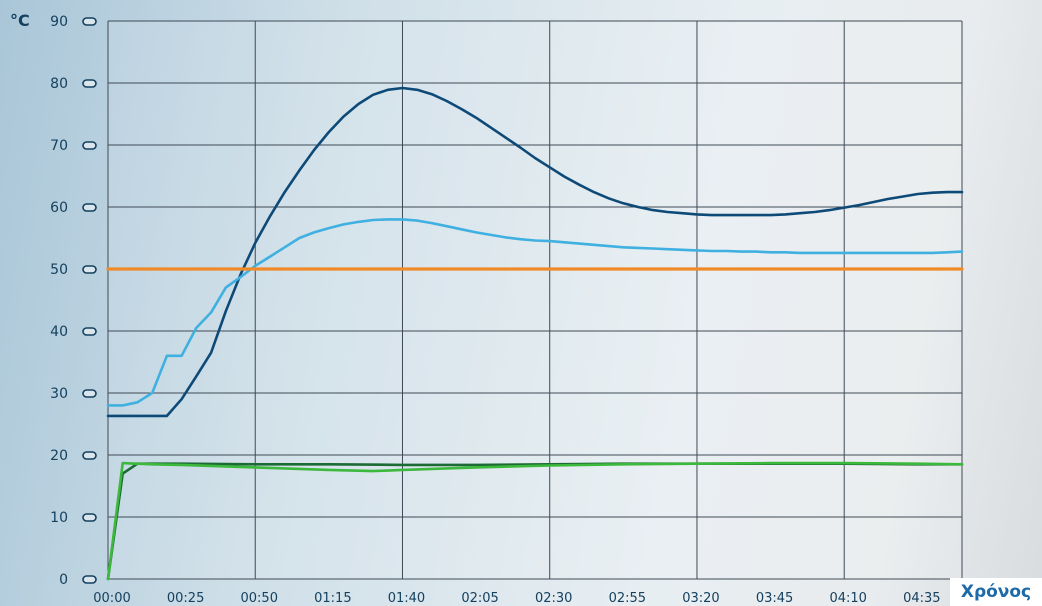  What do you see at coordinates (921, 598) in the screenshot?
I see `x-tick-label: 04:35` at bounding box center [921, 598].